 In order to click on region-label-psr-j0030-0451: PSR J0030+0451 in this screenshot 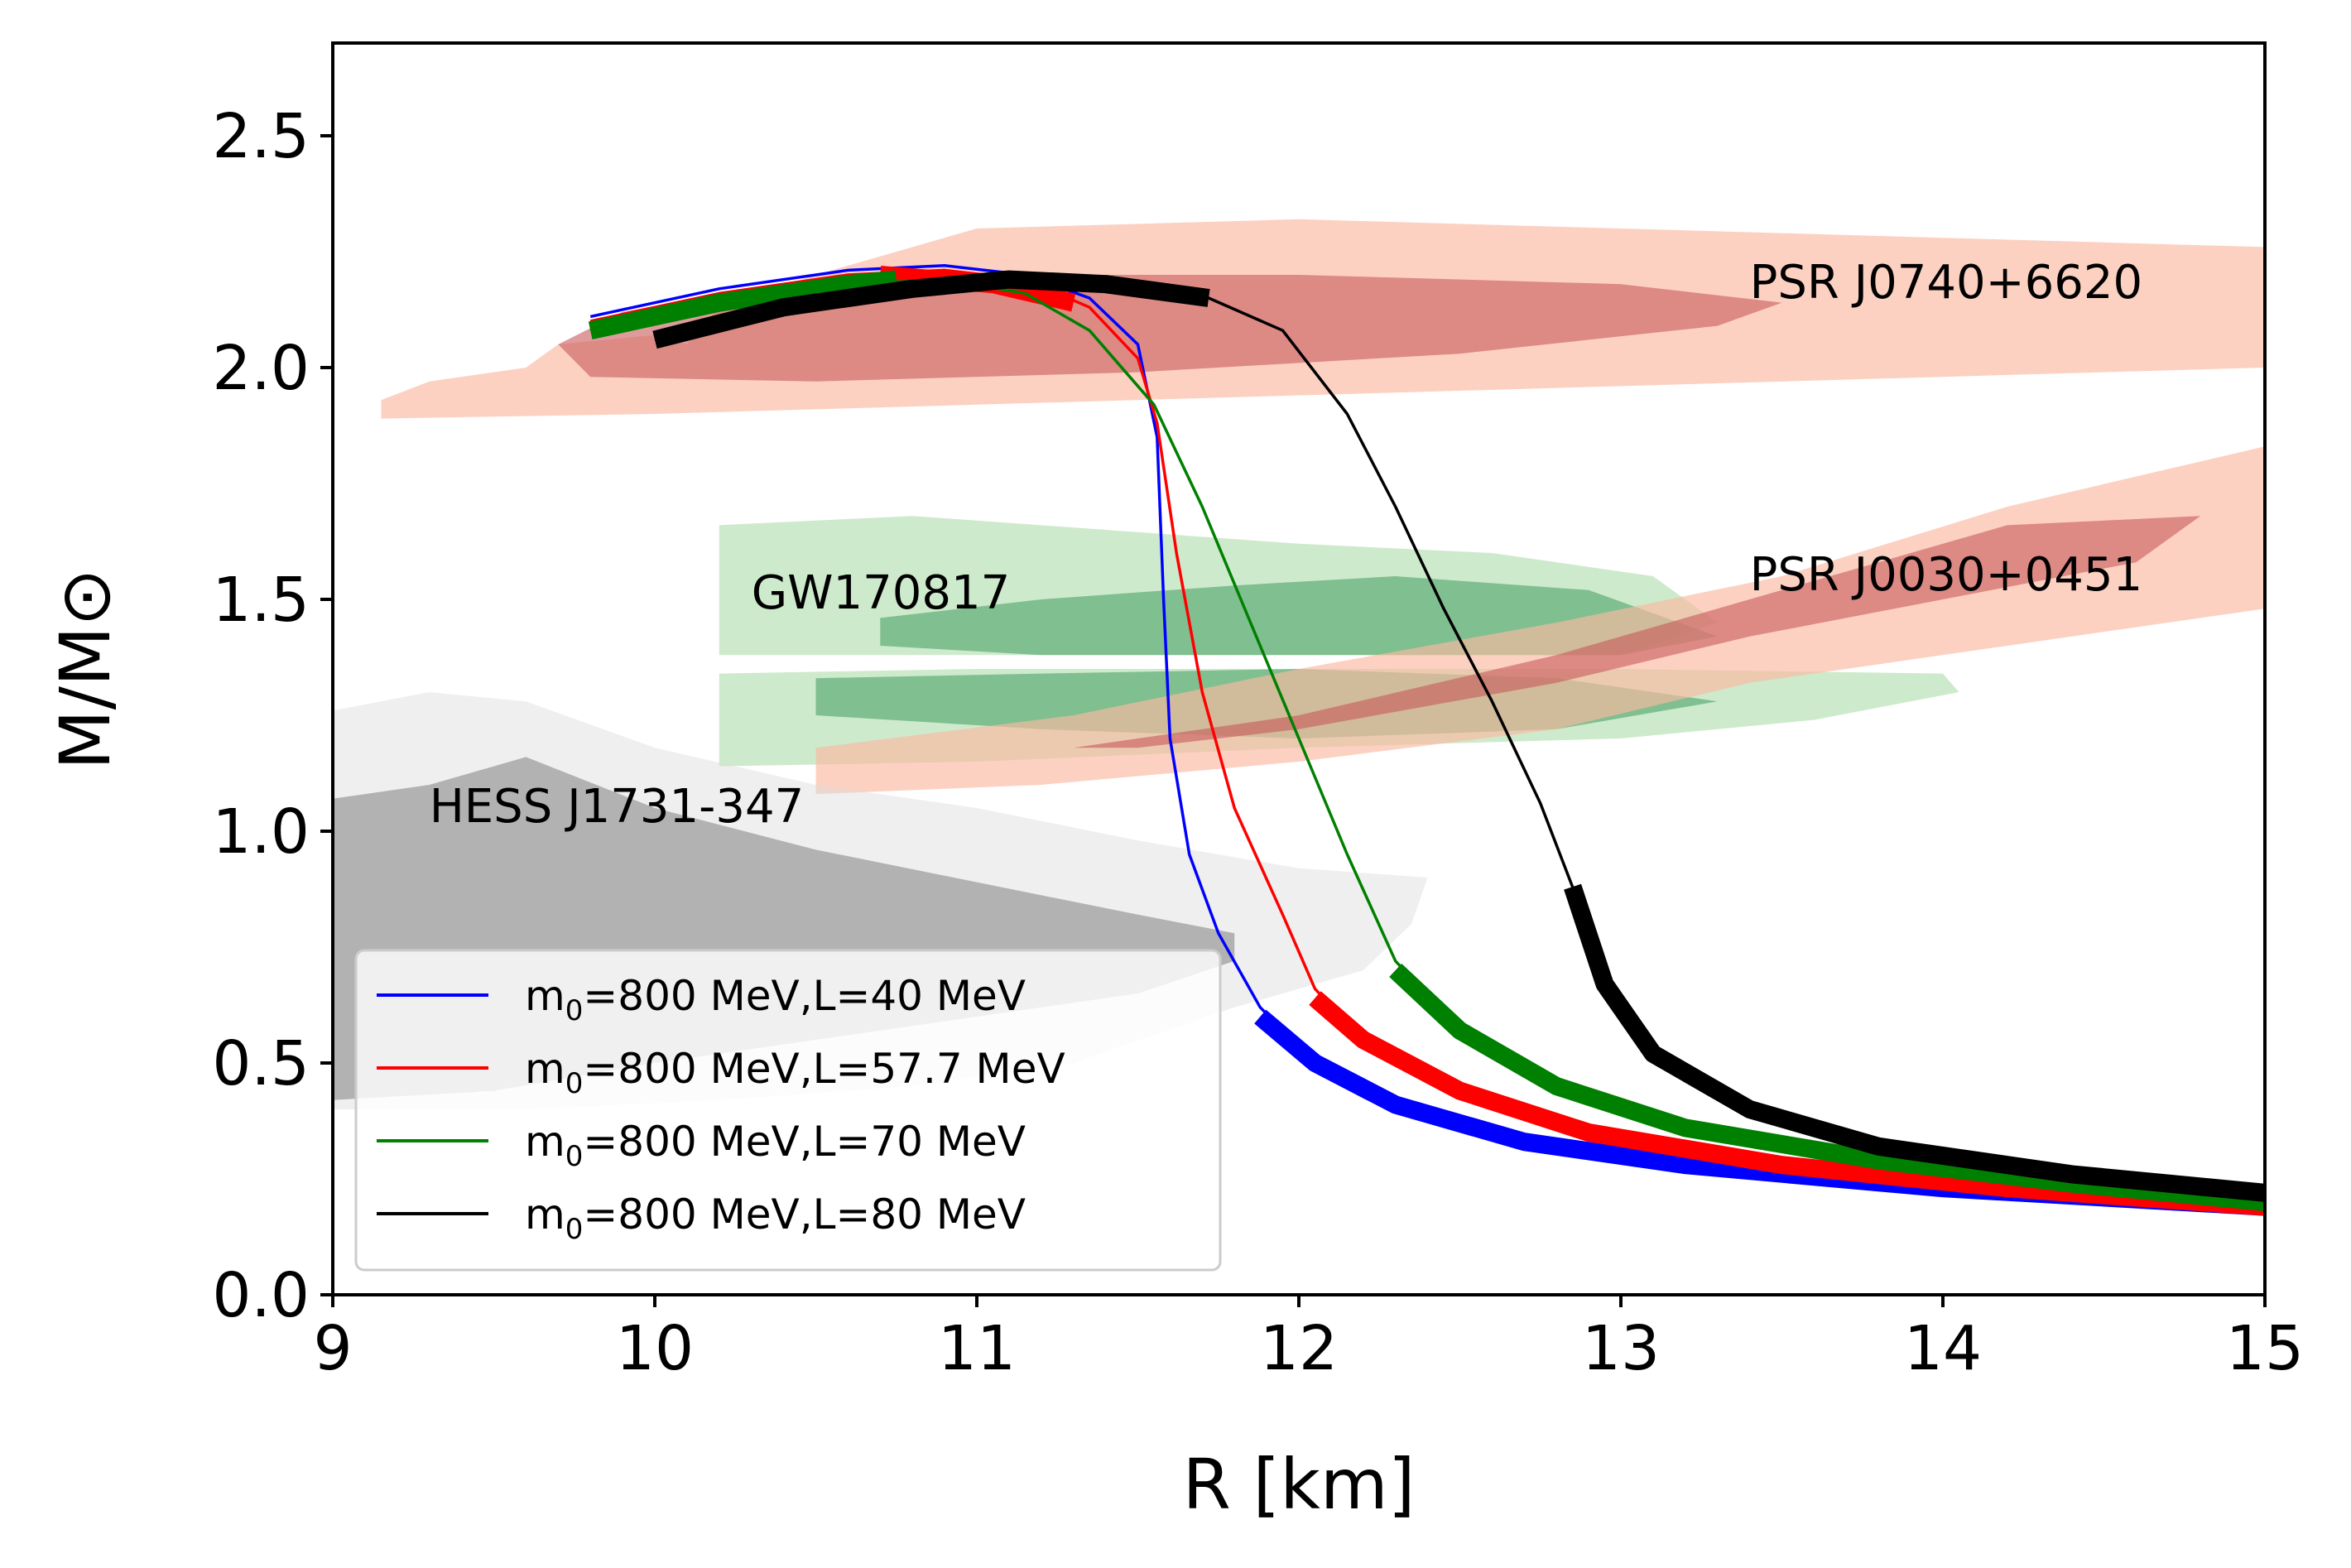, I will do `click(1946, 575)`.